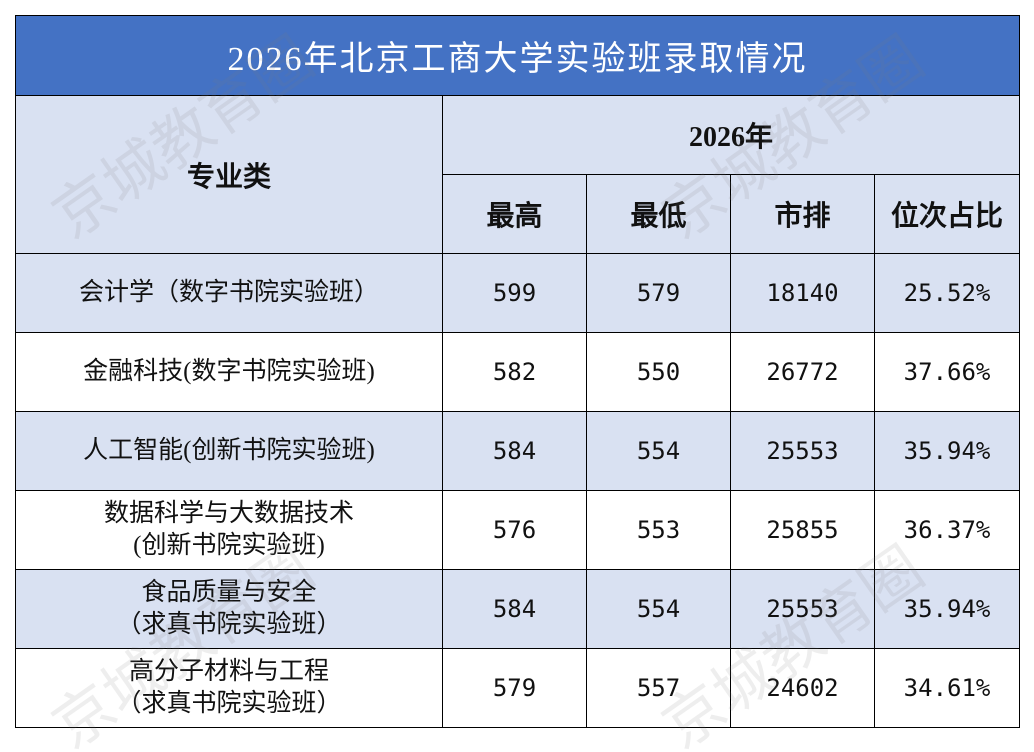  I want to click on data-row: 会计学（数字书院实验班） 599 579 18140 25.52%, so click(518, 293).